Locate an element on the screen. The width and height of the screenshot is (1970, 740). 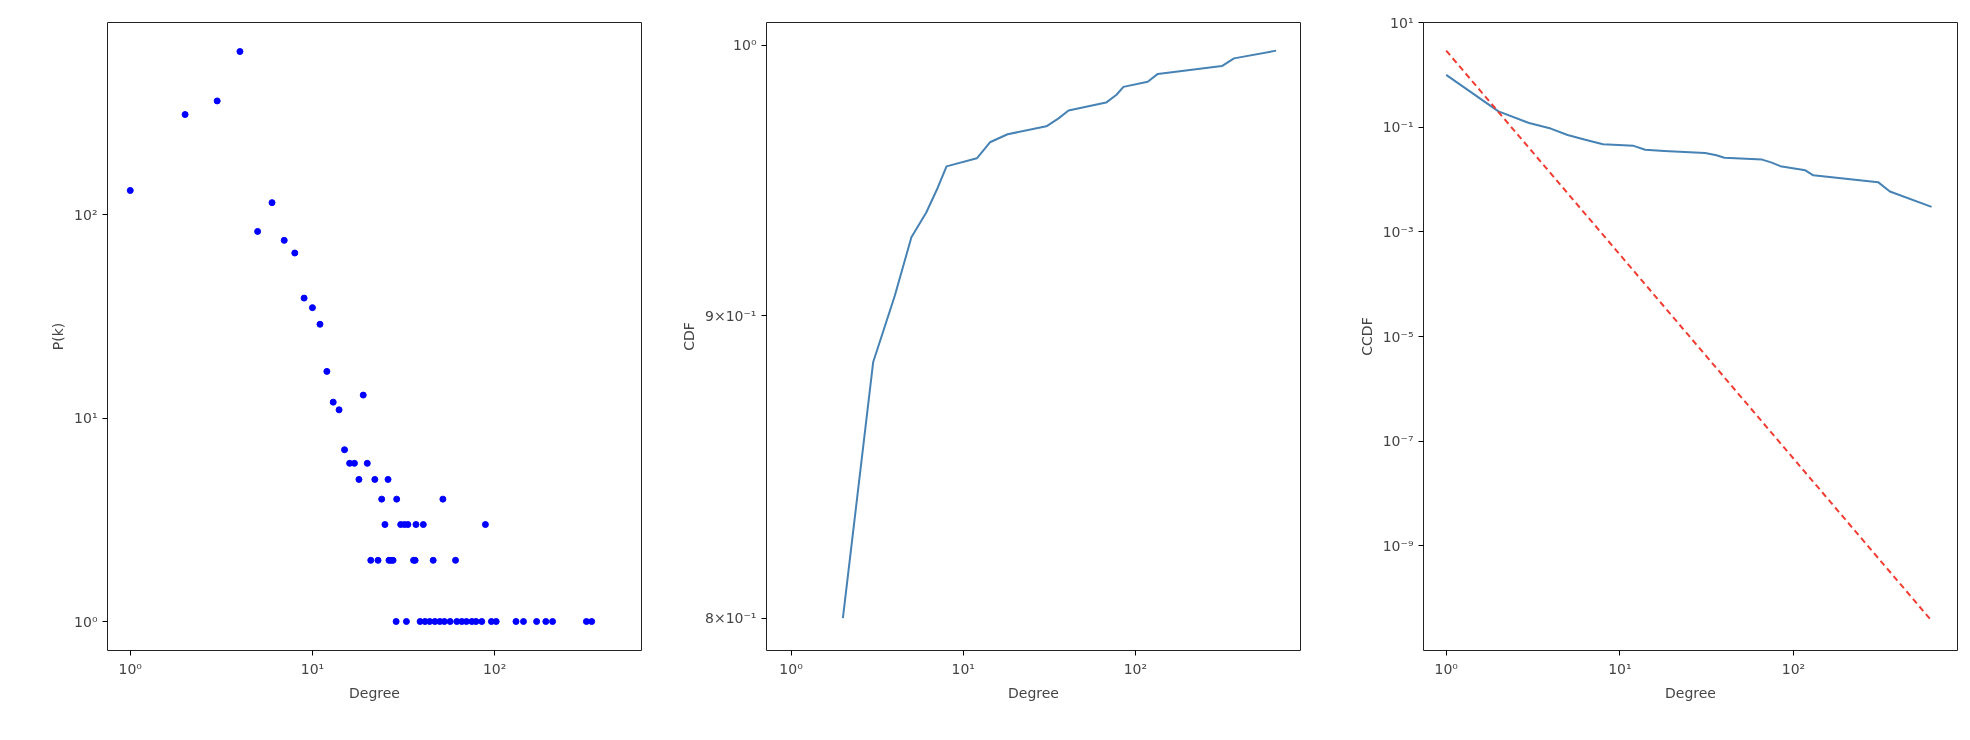
y-axis-title: P(k) is located at coordinates (58, 336).